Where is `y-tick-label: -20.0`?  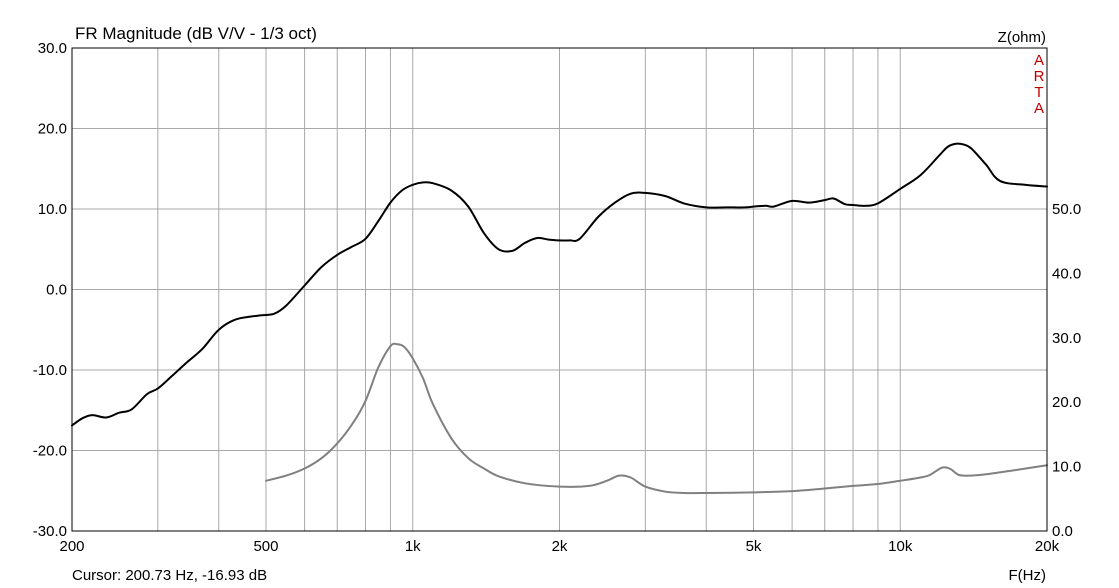 y-tick-label: -20.0 is located at coordinates (50, 451).